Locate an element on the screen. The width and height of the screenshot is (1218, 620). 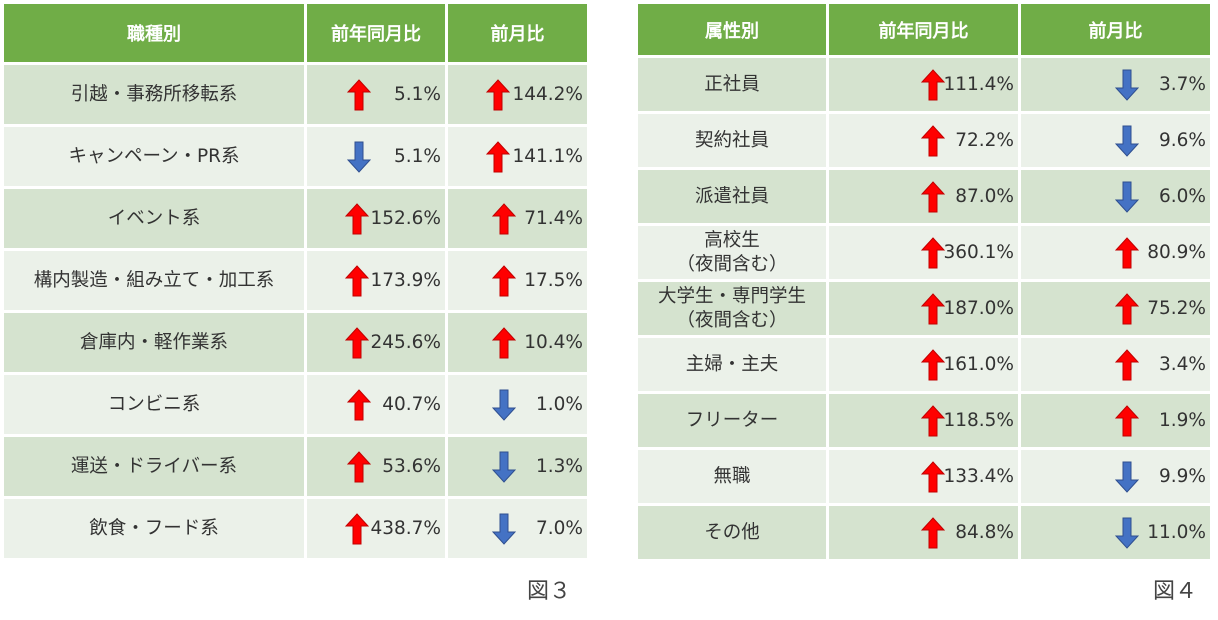
yoy-value-cell: 438.7% is located at coordinates (376, 528).